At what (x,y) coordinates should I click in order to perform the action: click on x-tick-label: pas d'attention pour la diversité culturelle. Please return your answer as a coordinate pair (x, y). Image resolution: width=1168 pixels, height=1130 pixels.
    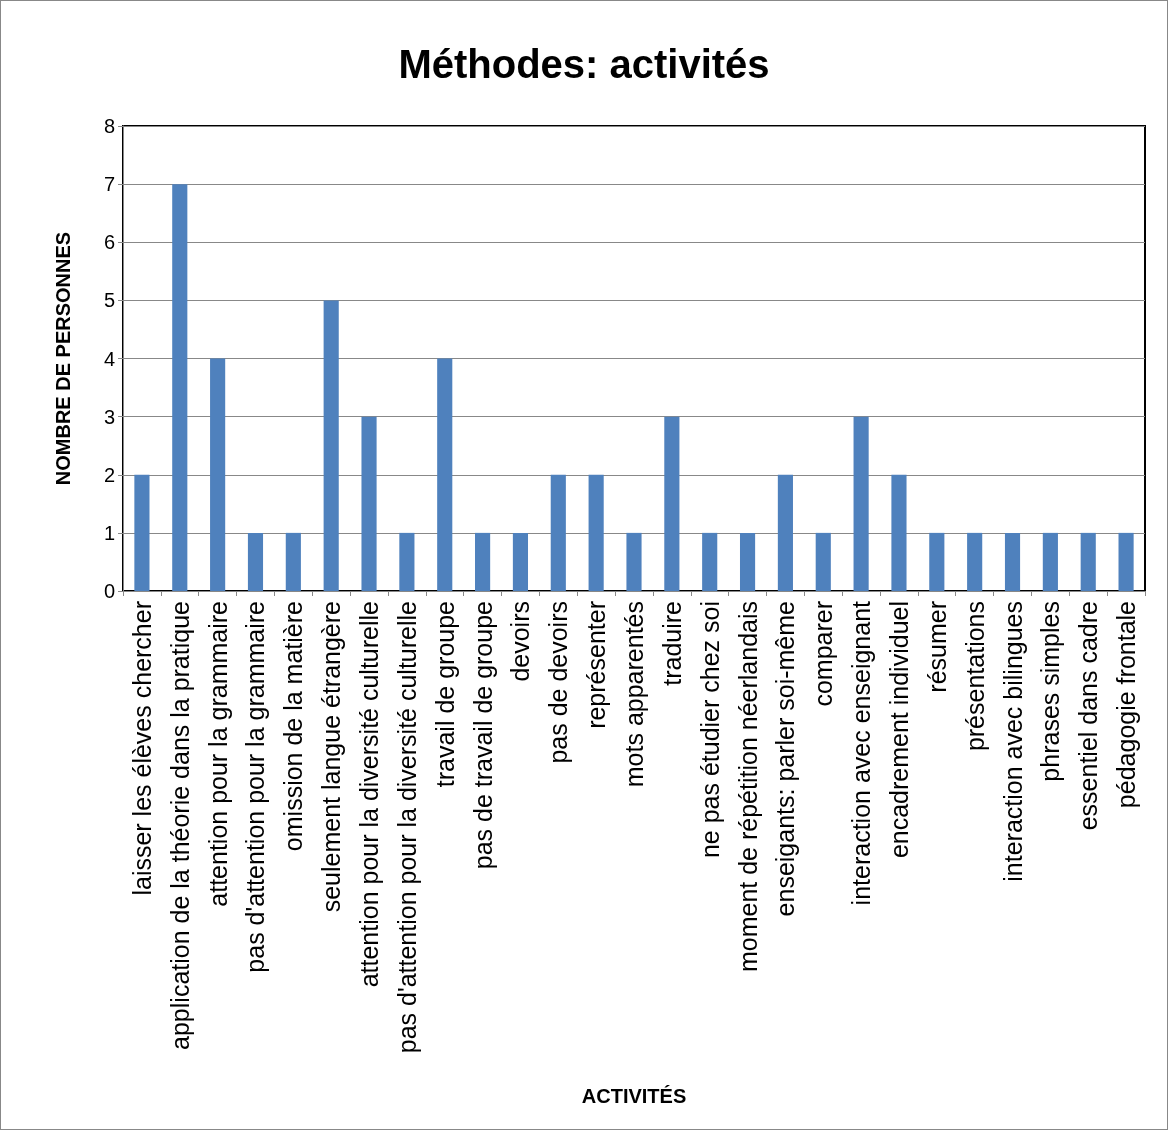
    Looking at the image, I should click on (406, 827).